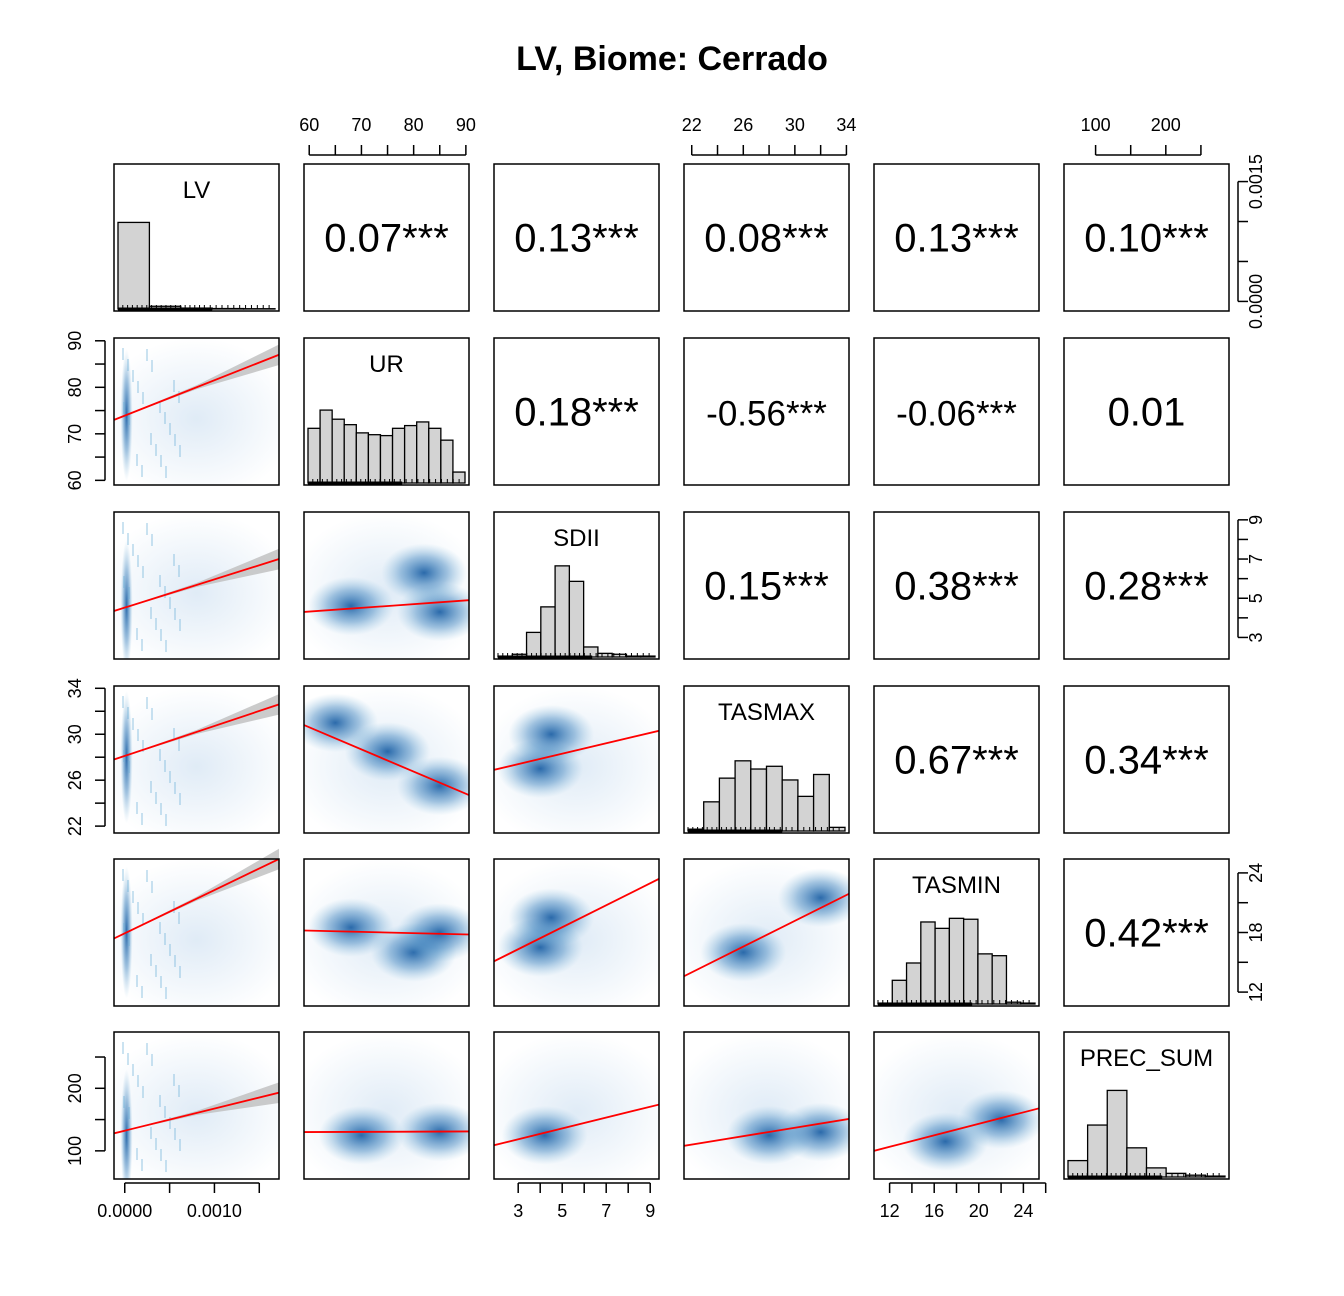 This screenshot has height=1296, width=1344. I want to click on panel-ur-tasmin: -0.06***, so click(956, 411).